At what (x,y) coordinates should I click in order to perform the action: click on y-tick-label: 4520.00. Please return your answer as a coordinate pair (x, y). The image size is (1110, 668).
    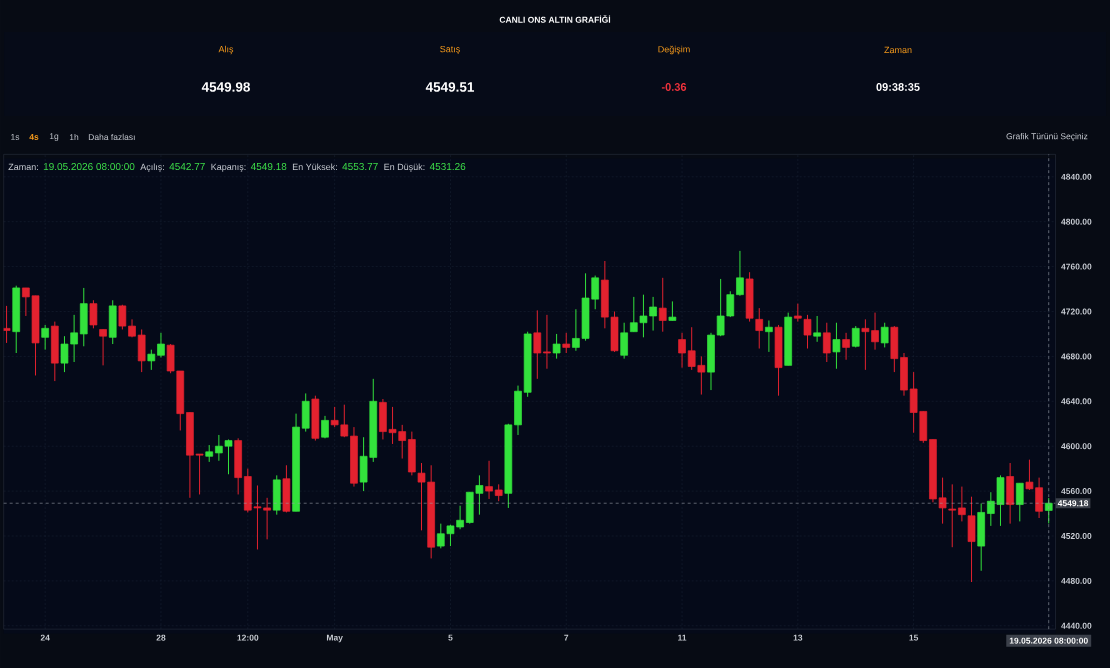
    Looking at the image, I should click on (1076, 535).